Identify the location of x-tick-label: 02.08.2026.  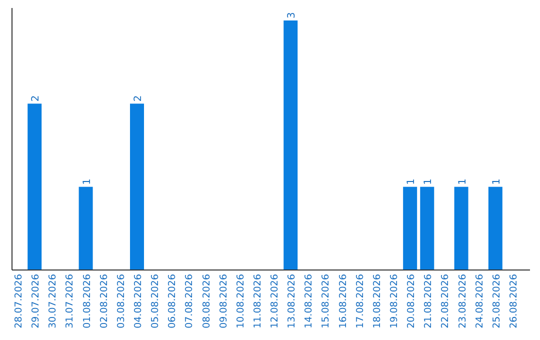
(104, 301).